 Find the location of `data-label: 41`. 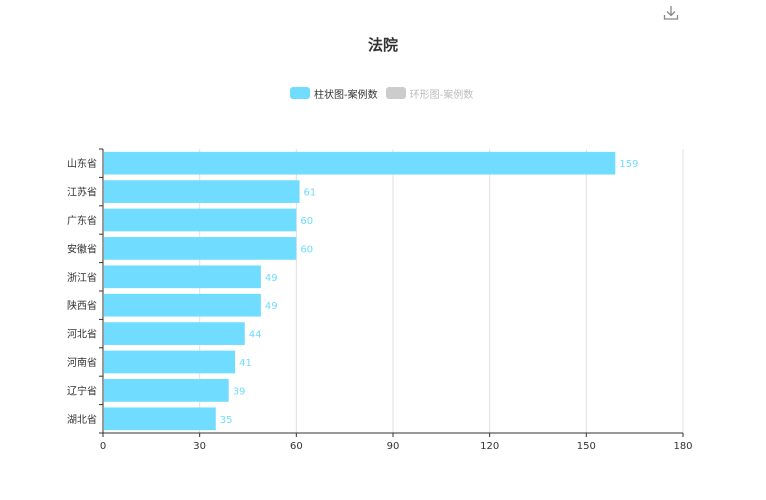

data-label: 41 is located at coordinates (245, 363).